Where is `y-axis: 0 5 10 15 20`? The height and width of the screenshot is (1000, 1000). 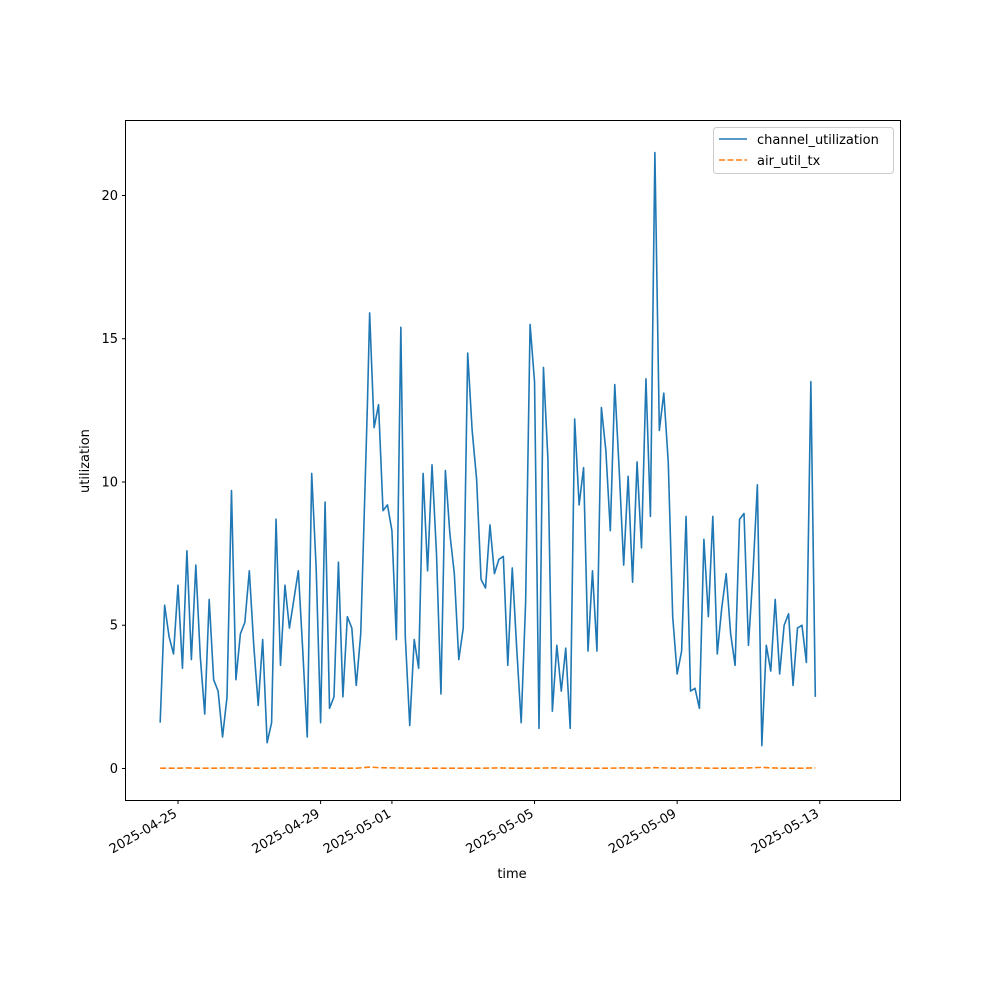
y-axis: 0 5 10 15 20 is located at coordinates (113, 483).